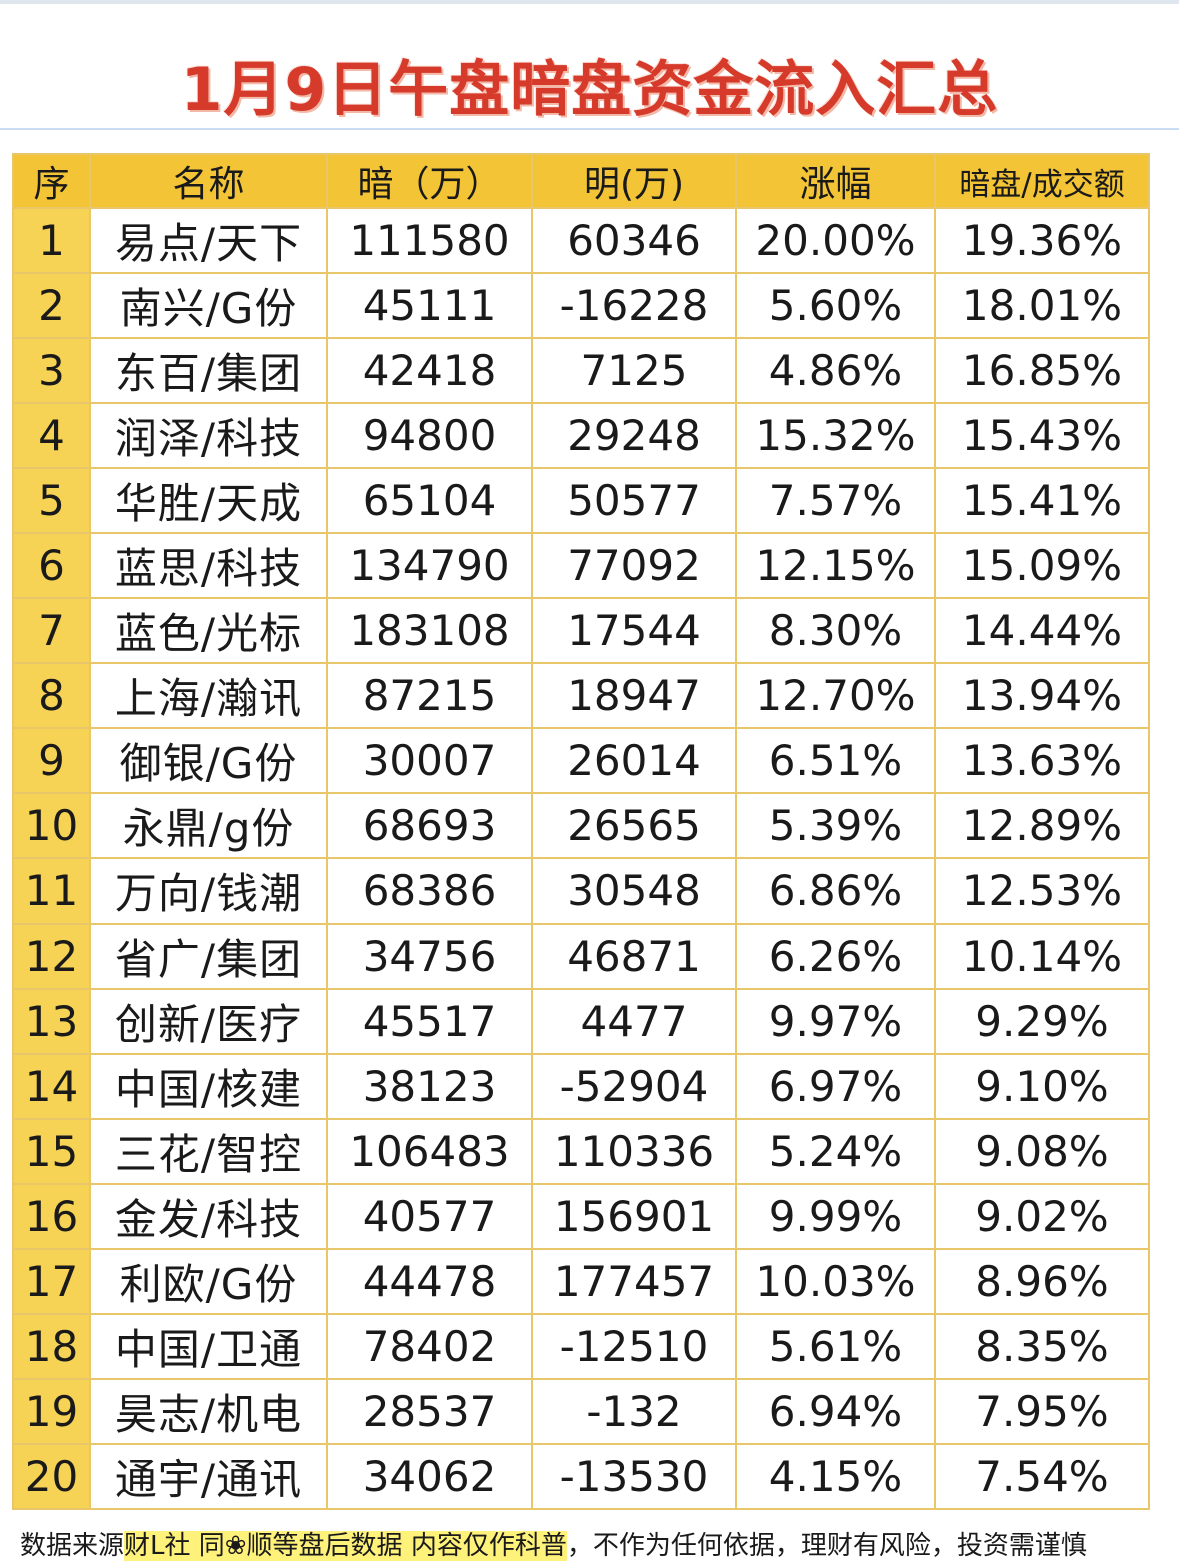 This screenshot has height=1567, width=1179. What do you see at coordinates (1042, 956) in the screenshot?
I see `ratio-value: 10.14%` at bounding box center [1042, 956].